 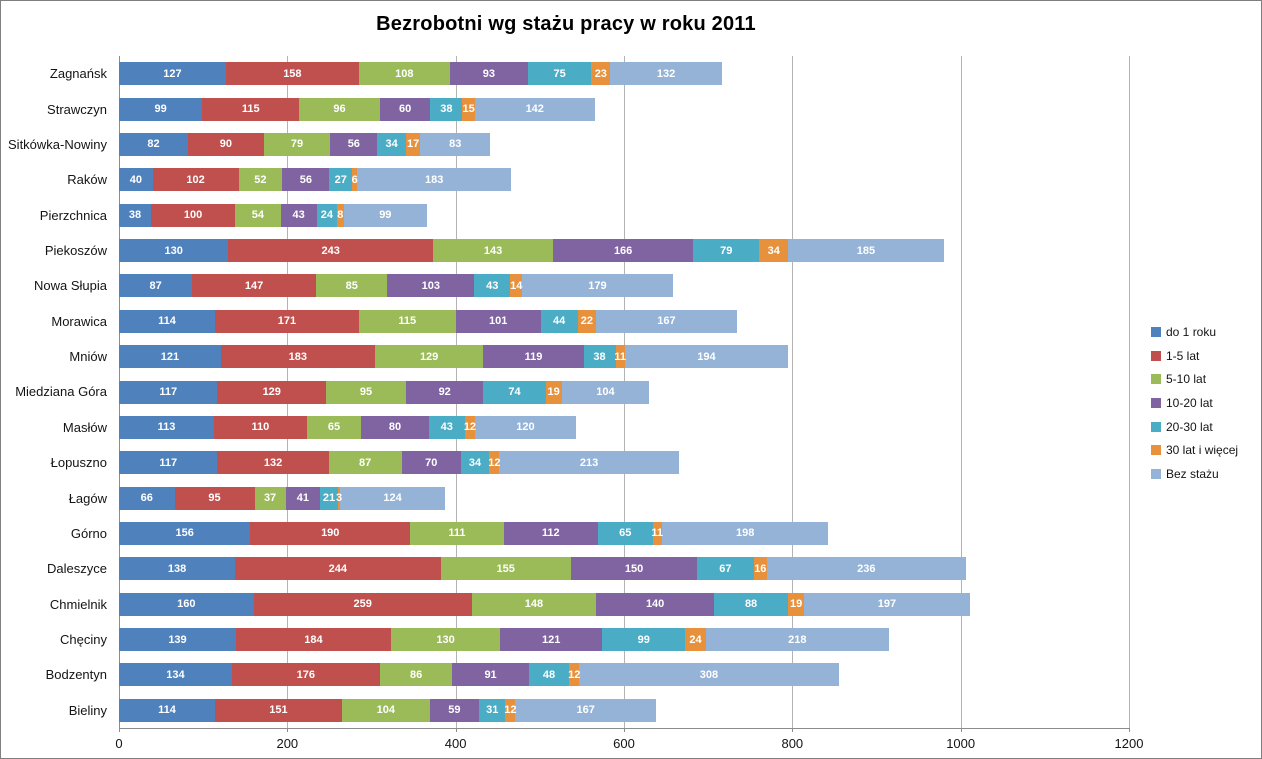 I want to click on bar-segment: 67, so click(x=725, y=569).